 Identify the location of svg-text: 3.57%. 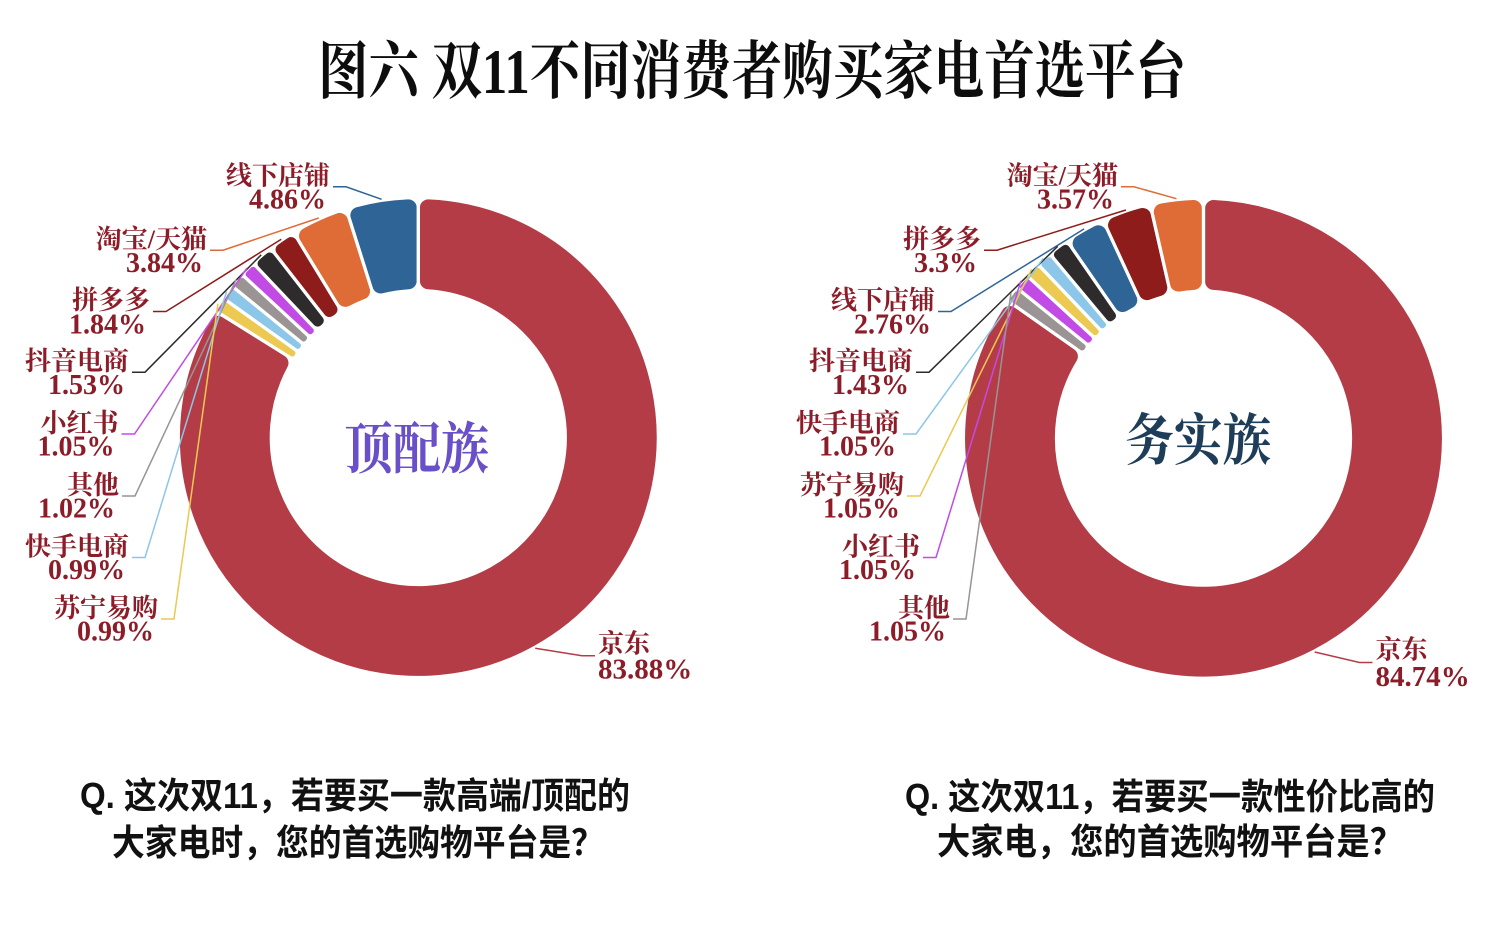
(1075, 200).